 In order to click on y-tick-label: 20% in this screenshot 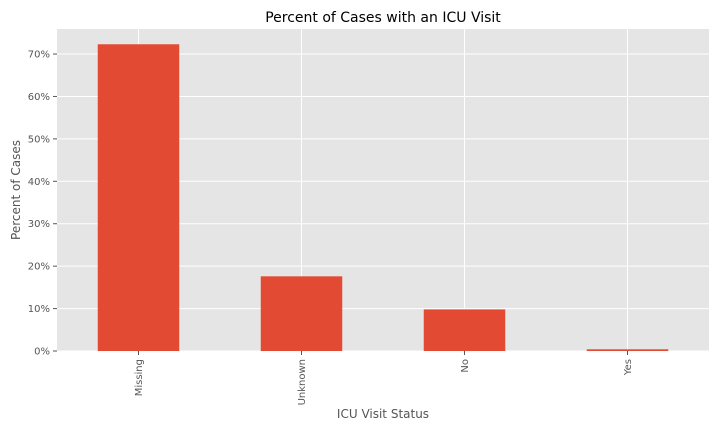, I will do `click(39, 267)`.